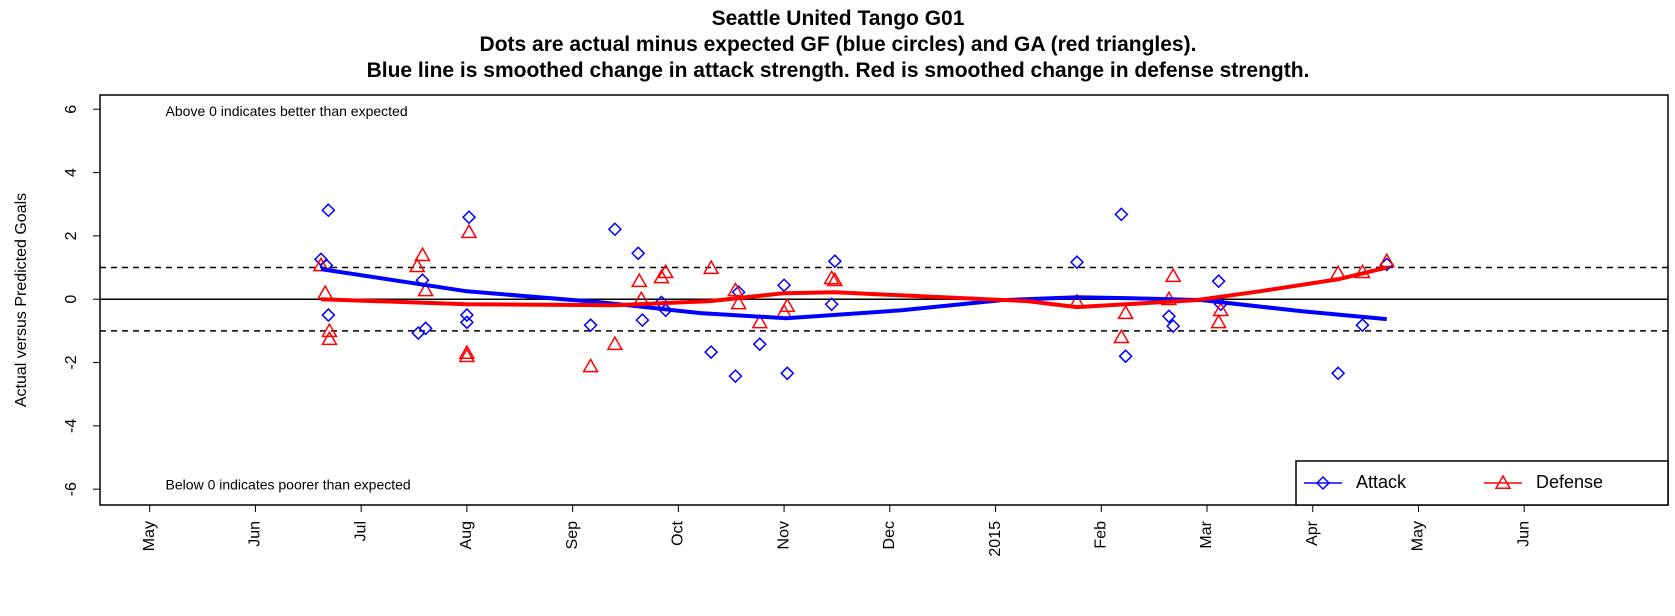 This screenshot has width=1675, height=616. I want to click on x-tick-label: Nov, so click(783, 535).